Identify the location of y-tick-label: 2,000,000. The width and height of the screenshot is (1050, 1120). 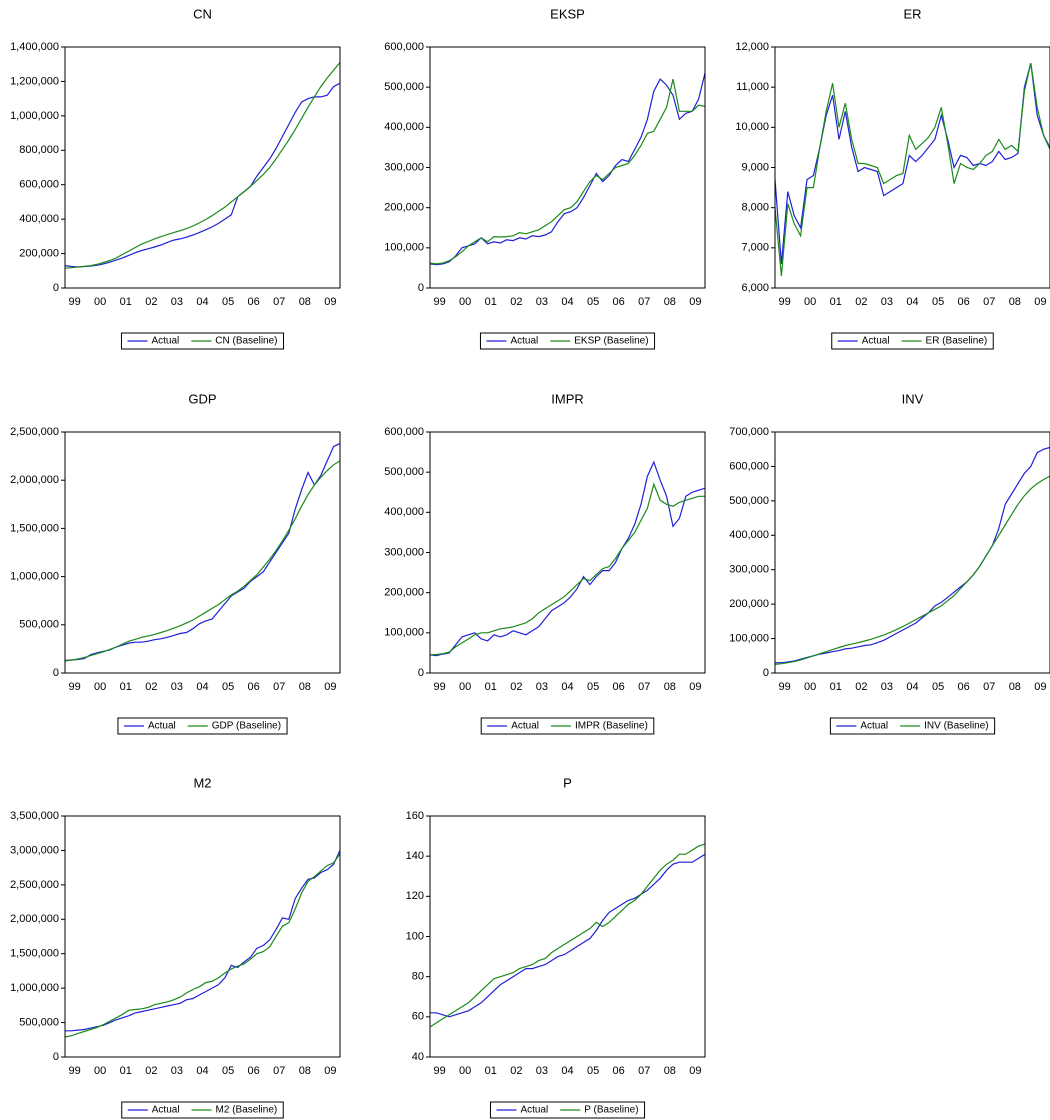
(34, 919).